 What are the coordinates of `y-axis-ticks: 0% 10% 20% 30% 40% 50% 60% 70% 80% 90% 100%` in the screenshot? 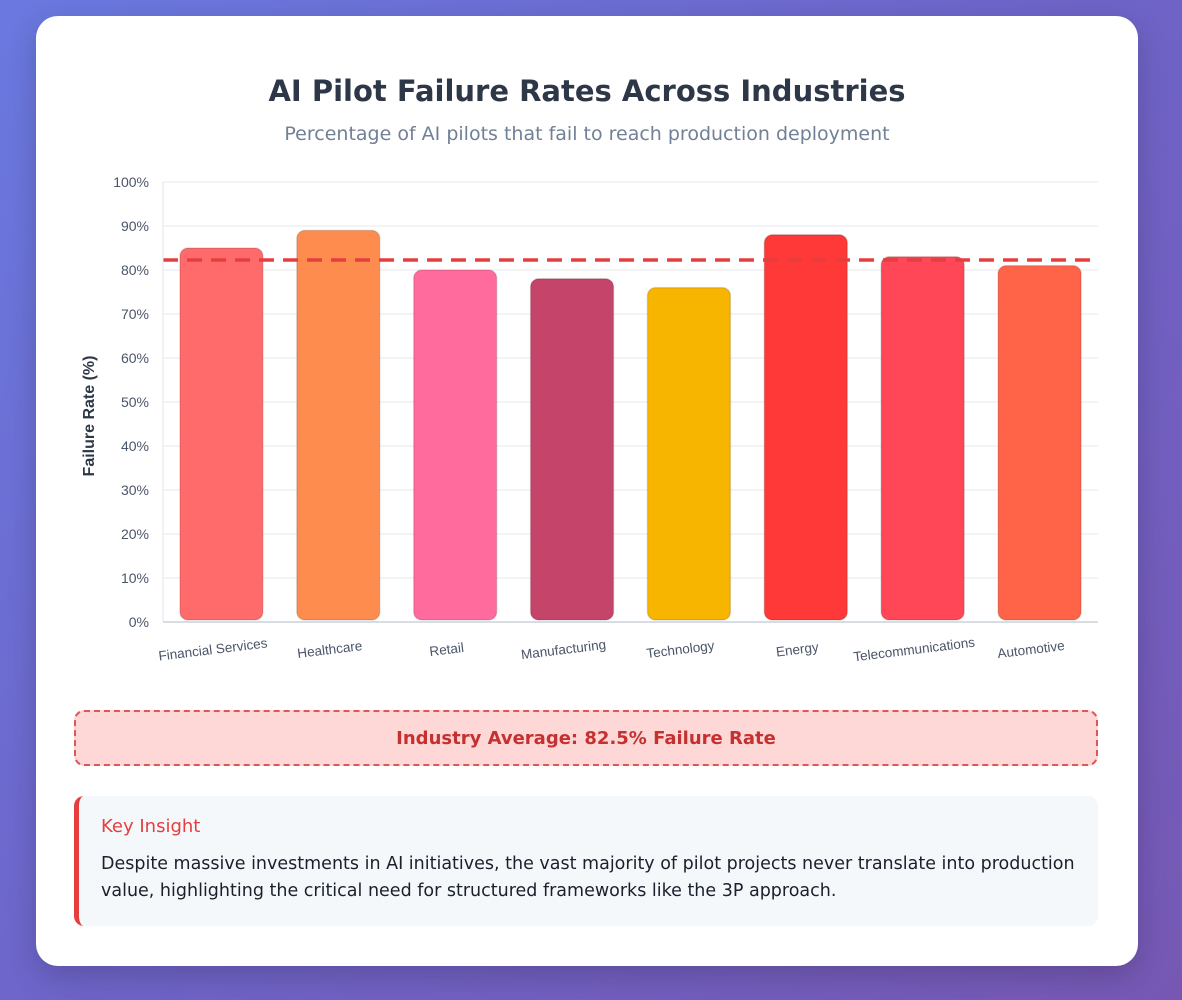 It's located at (131, 402).